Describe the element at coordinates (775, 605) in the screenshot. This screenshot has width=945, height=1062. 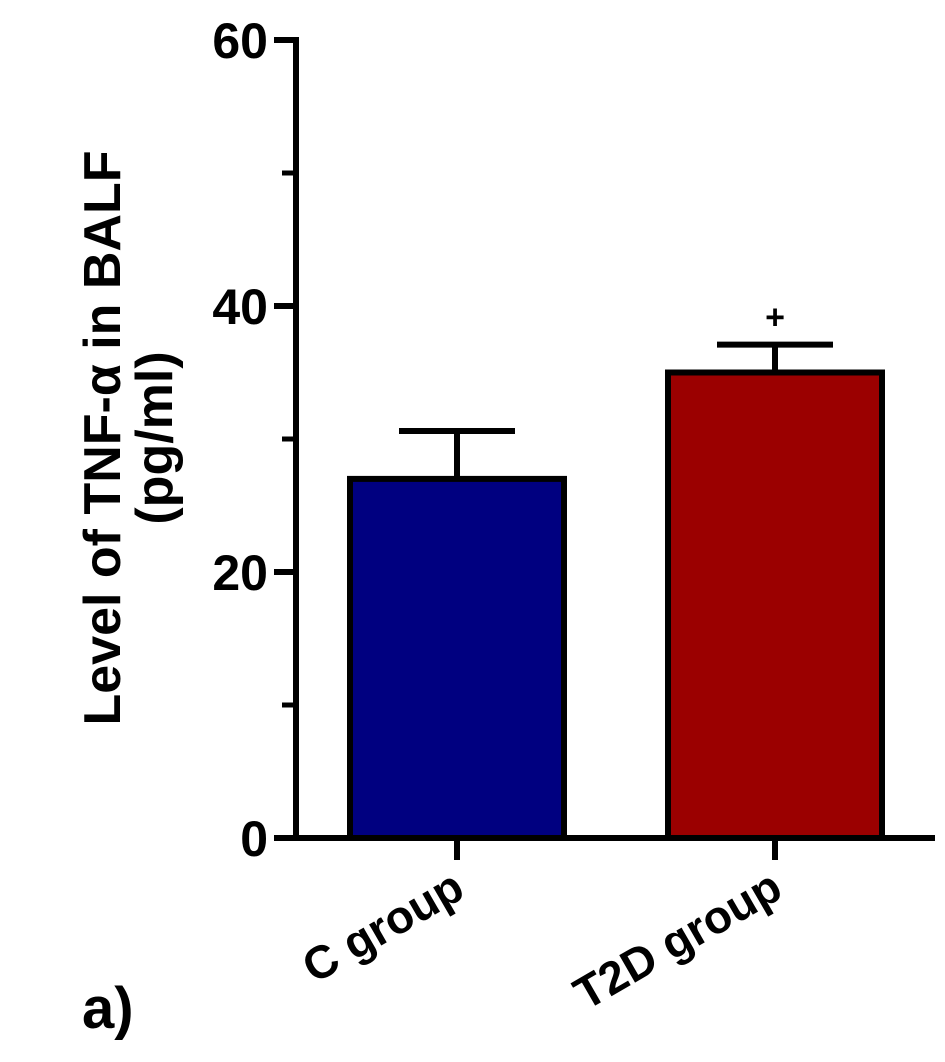
I see `bar-t2d-group` at that location.